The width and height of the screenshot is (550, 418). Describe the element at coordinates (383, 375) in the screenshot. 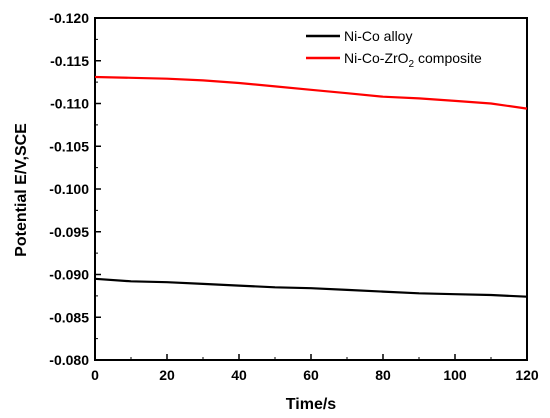

I see `x-tick-label: 80` at that location.